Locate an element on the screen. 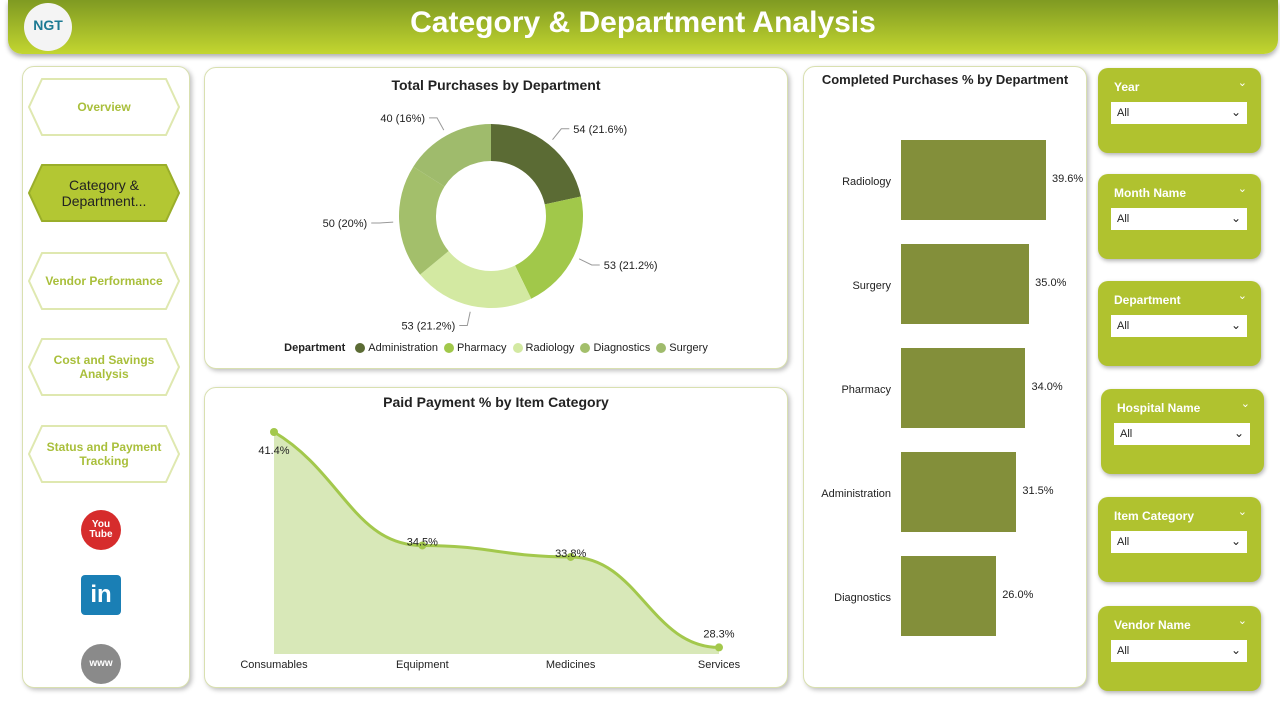  bar-value: 35.0% is located at coordinates (1051, 283).